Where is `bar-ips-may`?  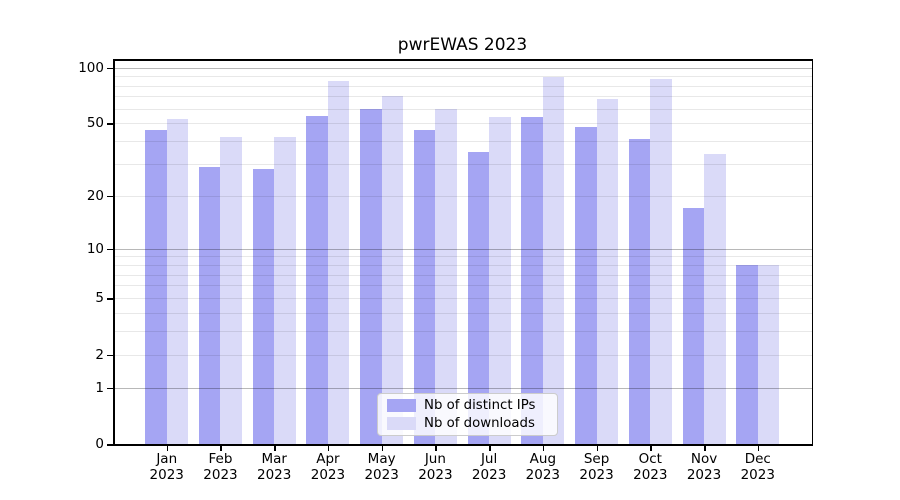 bar-ips-may is located at coordinates (371, 276).